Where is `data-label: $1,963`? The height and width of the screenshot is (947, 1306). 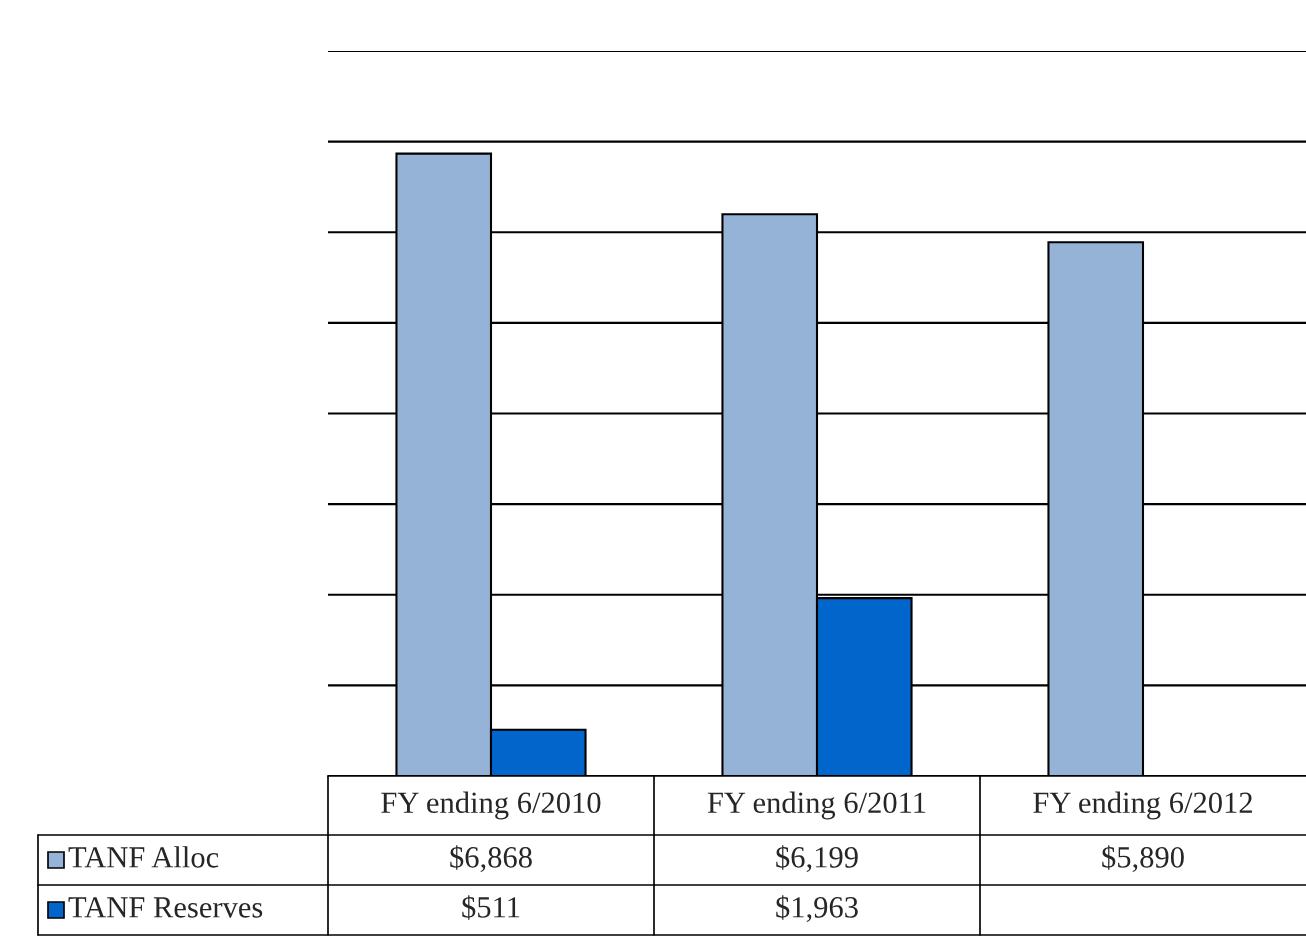 data-label: $1,963 is located at coordinates (817, 909).